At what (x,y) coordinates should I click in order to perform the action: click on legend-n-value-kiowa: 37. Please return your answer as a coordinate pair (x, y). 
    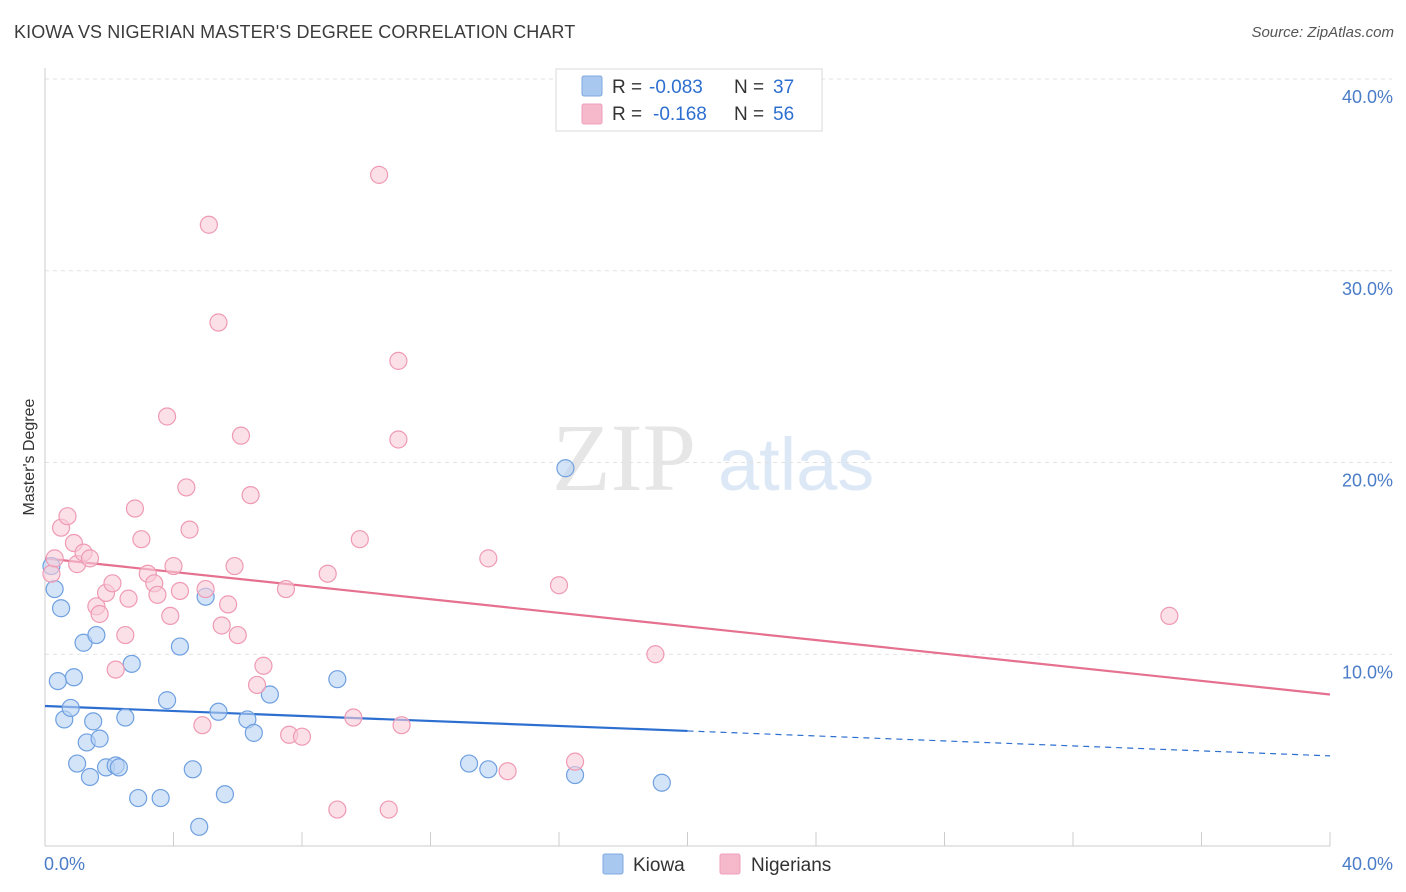
    Looking at the image, I should click on (783, 87).